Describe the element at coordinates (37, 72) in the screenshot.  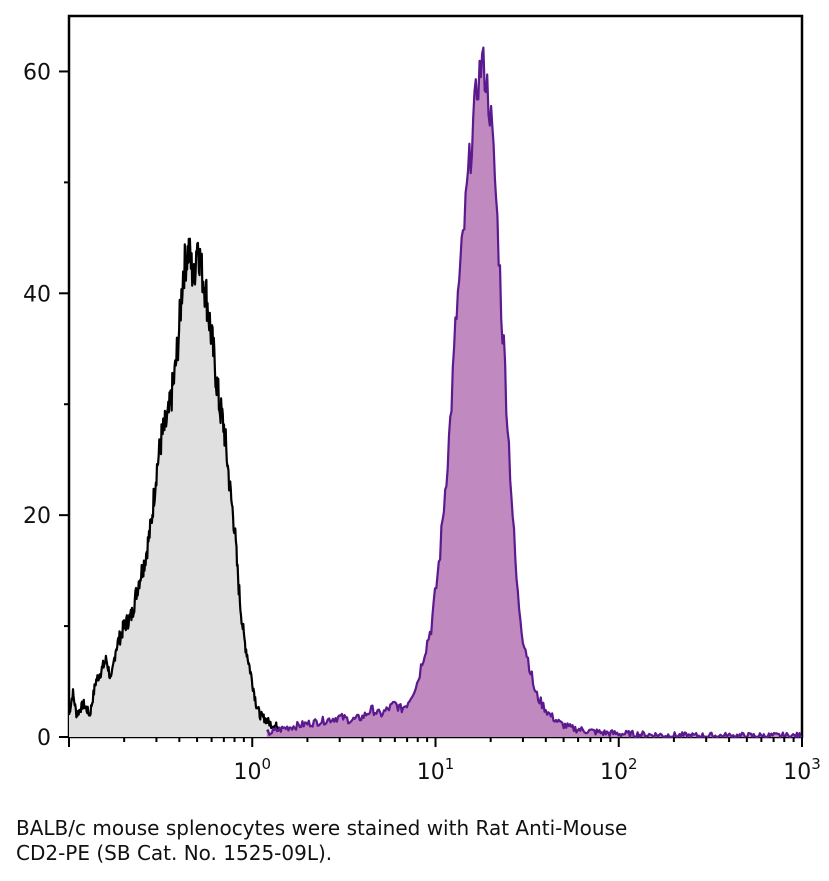
I see `y-tick-label: 60` at that location.